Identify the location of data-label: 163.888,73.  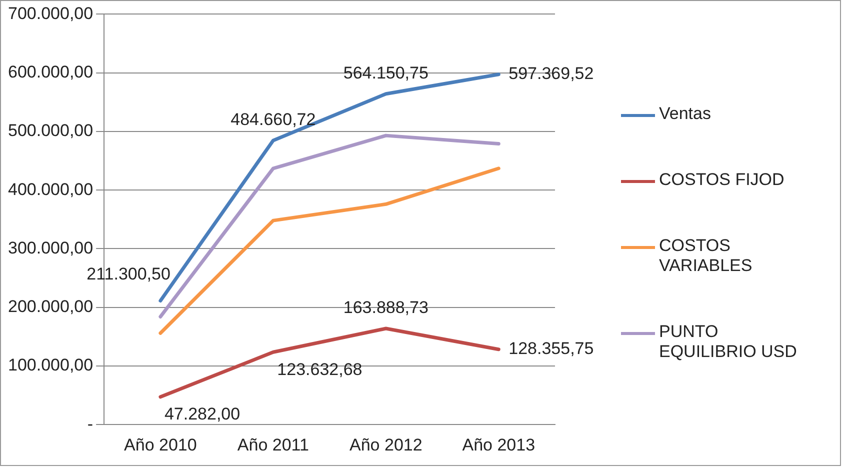
(385, 308).